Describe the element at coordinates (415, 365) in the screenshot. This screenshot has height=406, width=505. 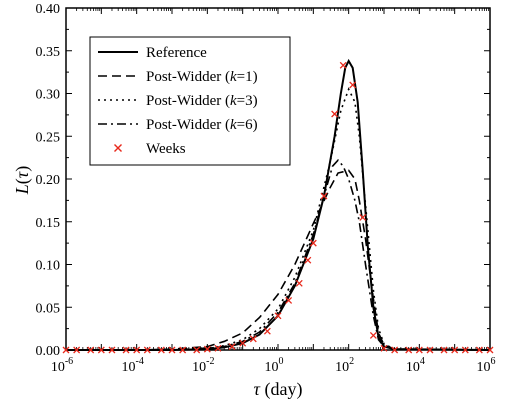
I see `x-tick-label-5: 10⁴` at that location.